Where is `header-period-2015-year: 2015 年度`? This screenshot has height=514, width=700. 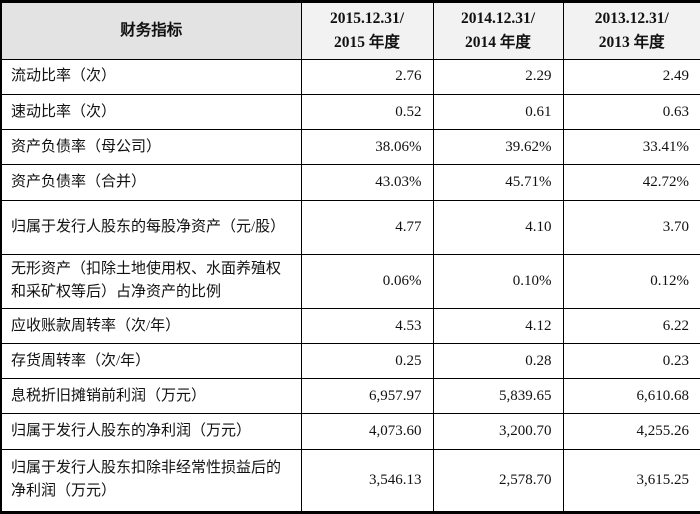
header-period-2015-year: 2015 年度 is located at coordinates (367, 43).